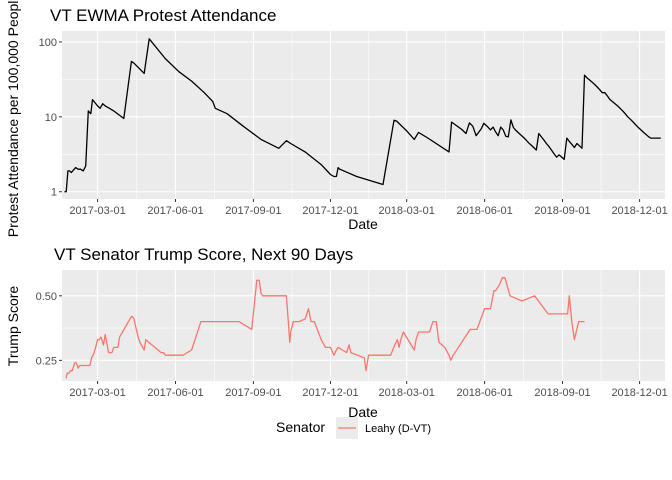 The height and width of the screenshot is (480, 672). Describe the element at coordinates (363, 224) in the screenshot. I see `top-x-axis-title: Date` at that location.